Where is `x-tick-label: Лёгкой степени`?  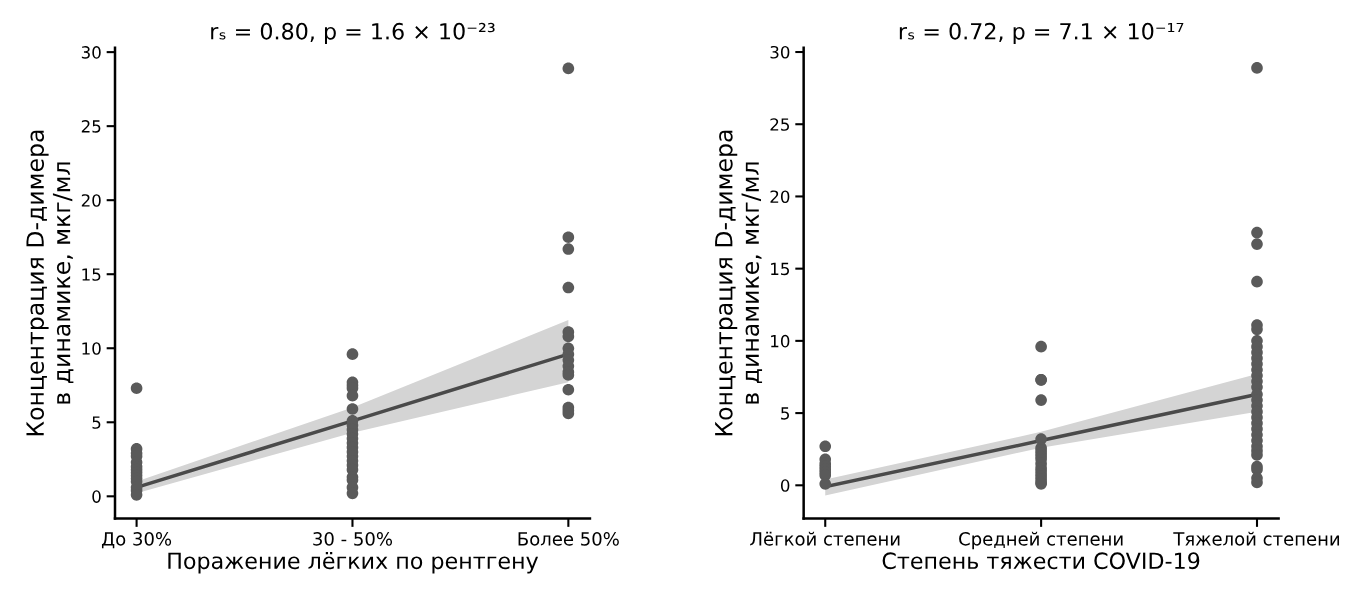 x-tick-label: Лёгкой степени is located at coordinates (825, 538).